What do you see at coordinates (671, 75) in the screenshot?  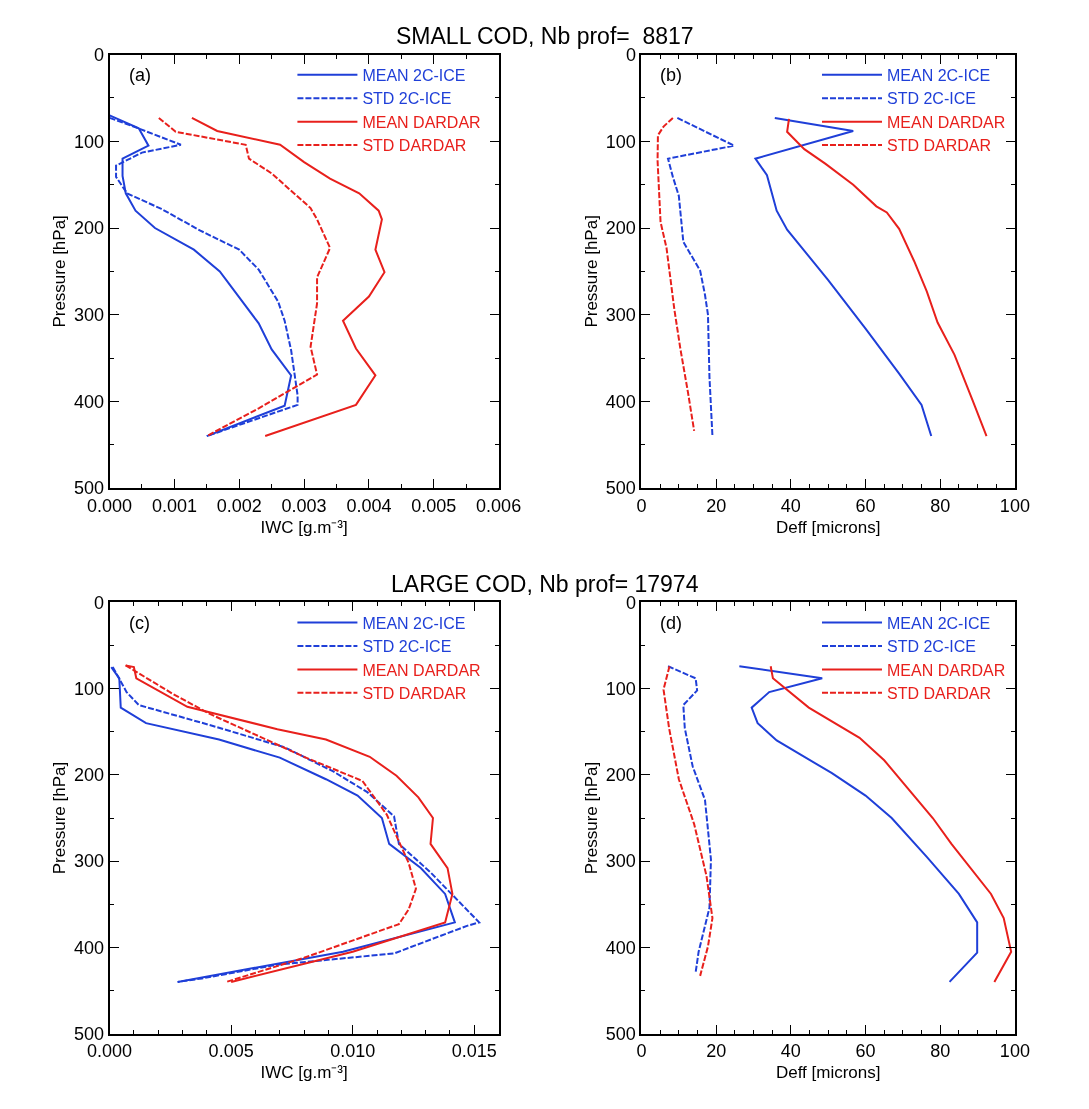 I see `annotation: (b)` at bounding box center [671, 75].